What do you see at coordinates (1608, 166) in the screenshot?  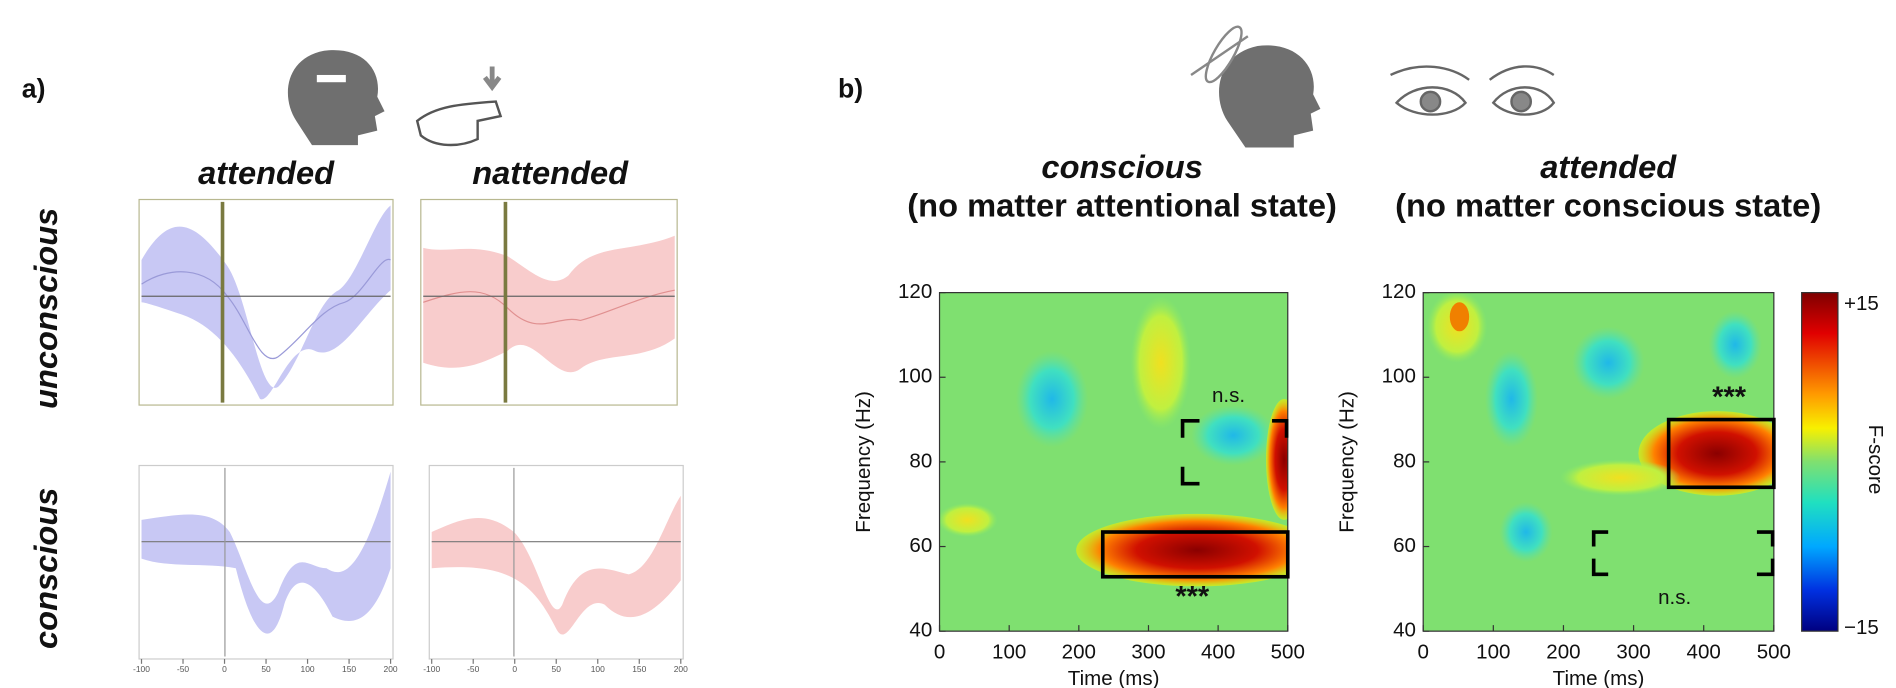 I see `plot-title: attended` at bounding box center [1608, 166].